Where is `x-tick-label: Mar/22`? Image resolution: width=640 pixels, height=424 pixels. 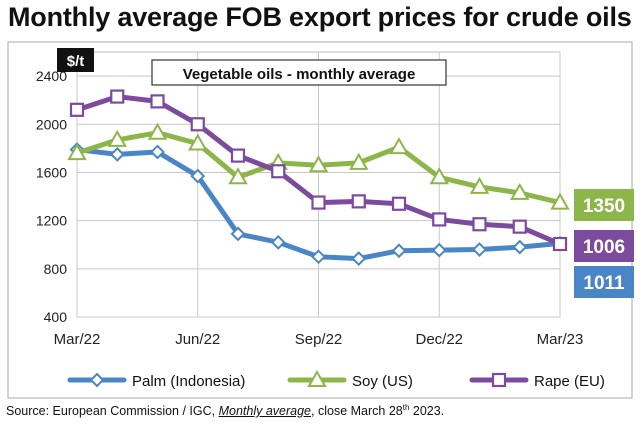
x-tick-label: Mar/22 is located at coordinates (77, 339).